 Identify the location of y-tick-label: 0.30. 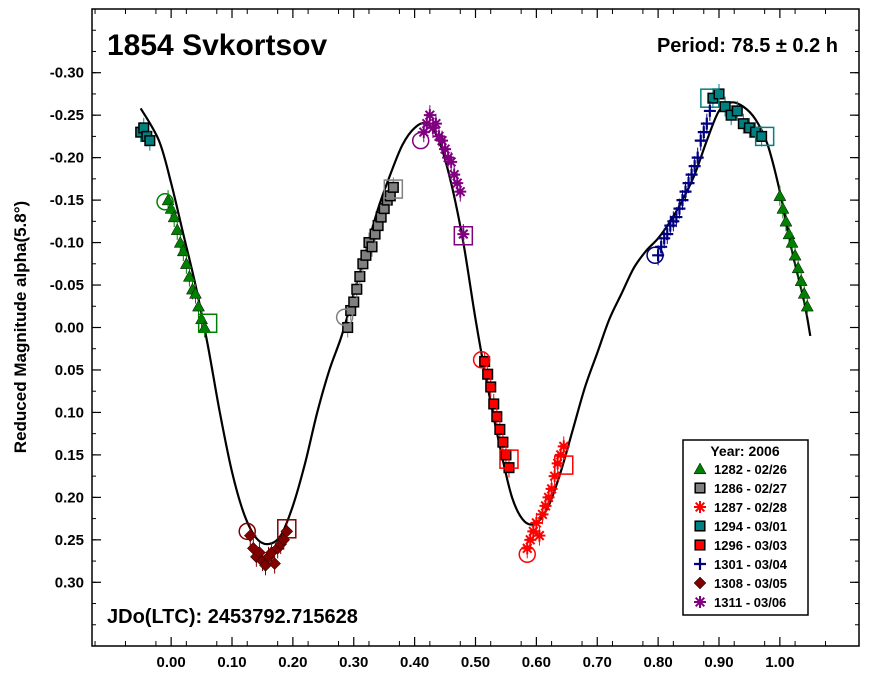
(69, 582).